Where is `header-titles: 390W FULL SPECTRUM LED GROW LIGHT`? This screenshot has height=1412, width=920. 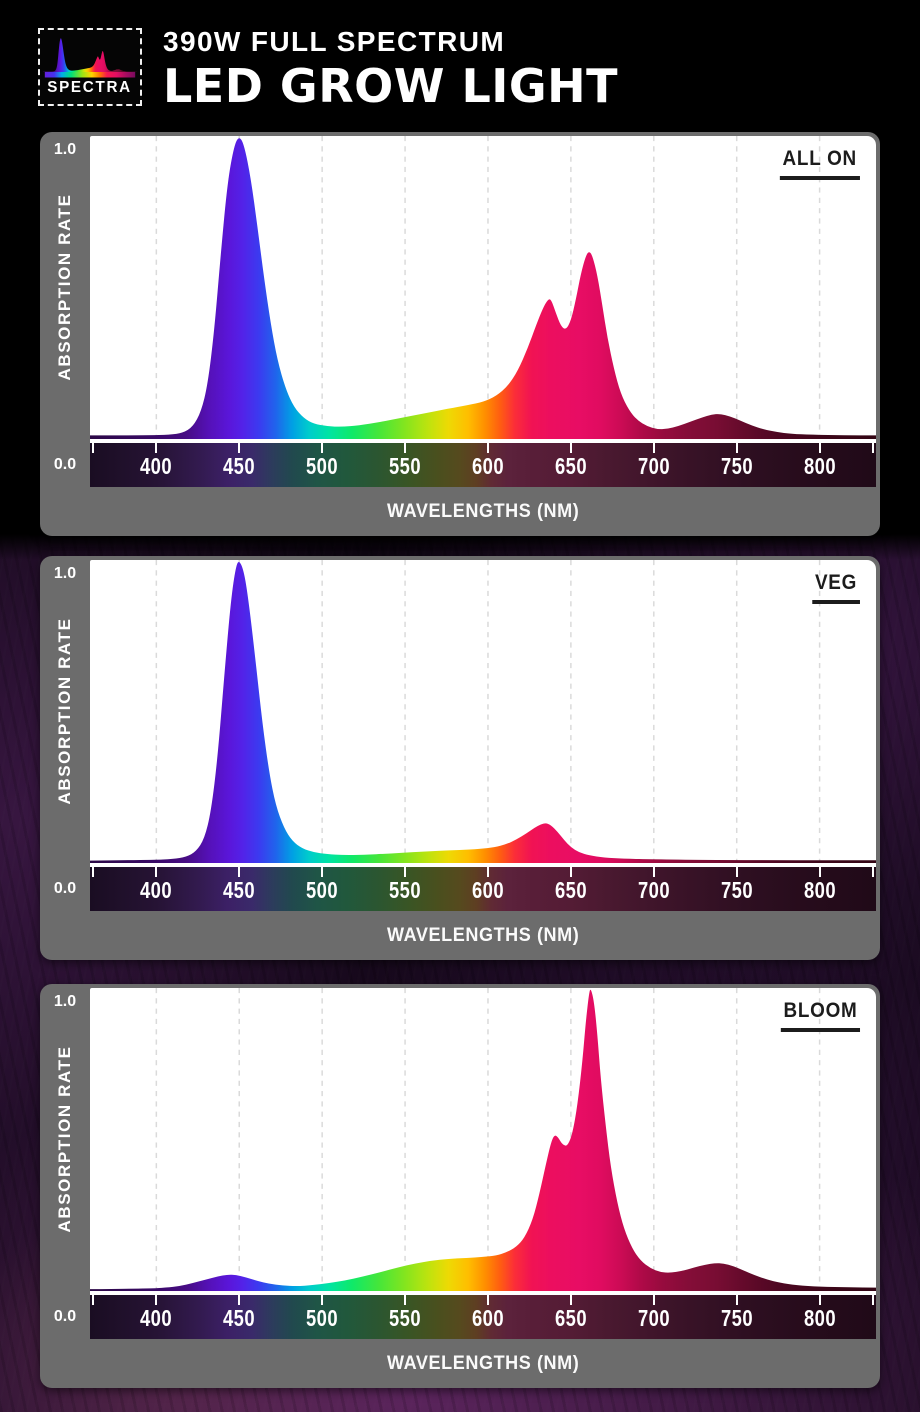
header-titles: 390W FULL SPECTRUM LED GROW LIGHT is located at coordinates (390, 68).